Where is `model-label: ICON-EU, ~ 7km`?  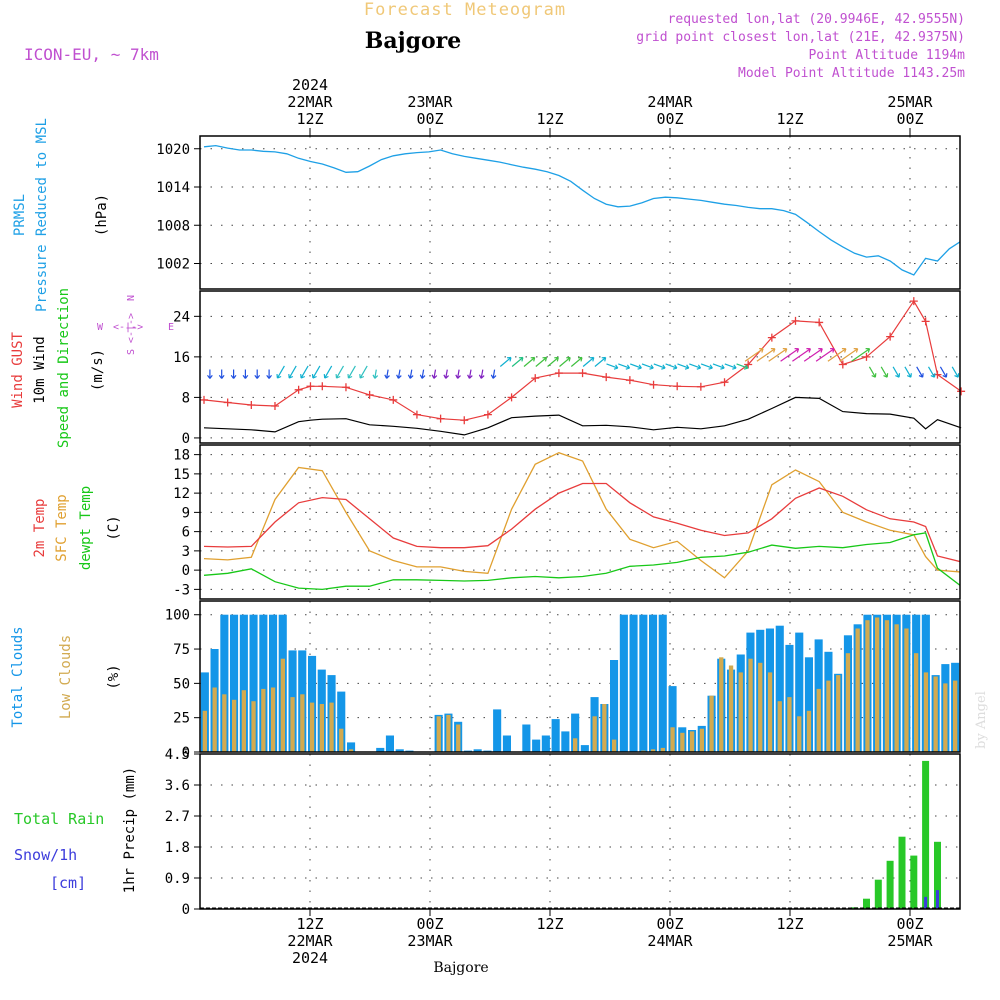
model-label: ICON-EU, ~ 7km is located at coordinates (91, 54).